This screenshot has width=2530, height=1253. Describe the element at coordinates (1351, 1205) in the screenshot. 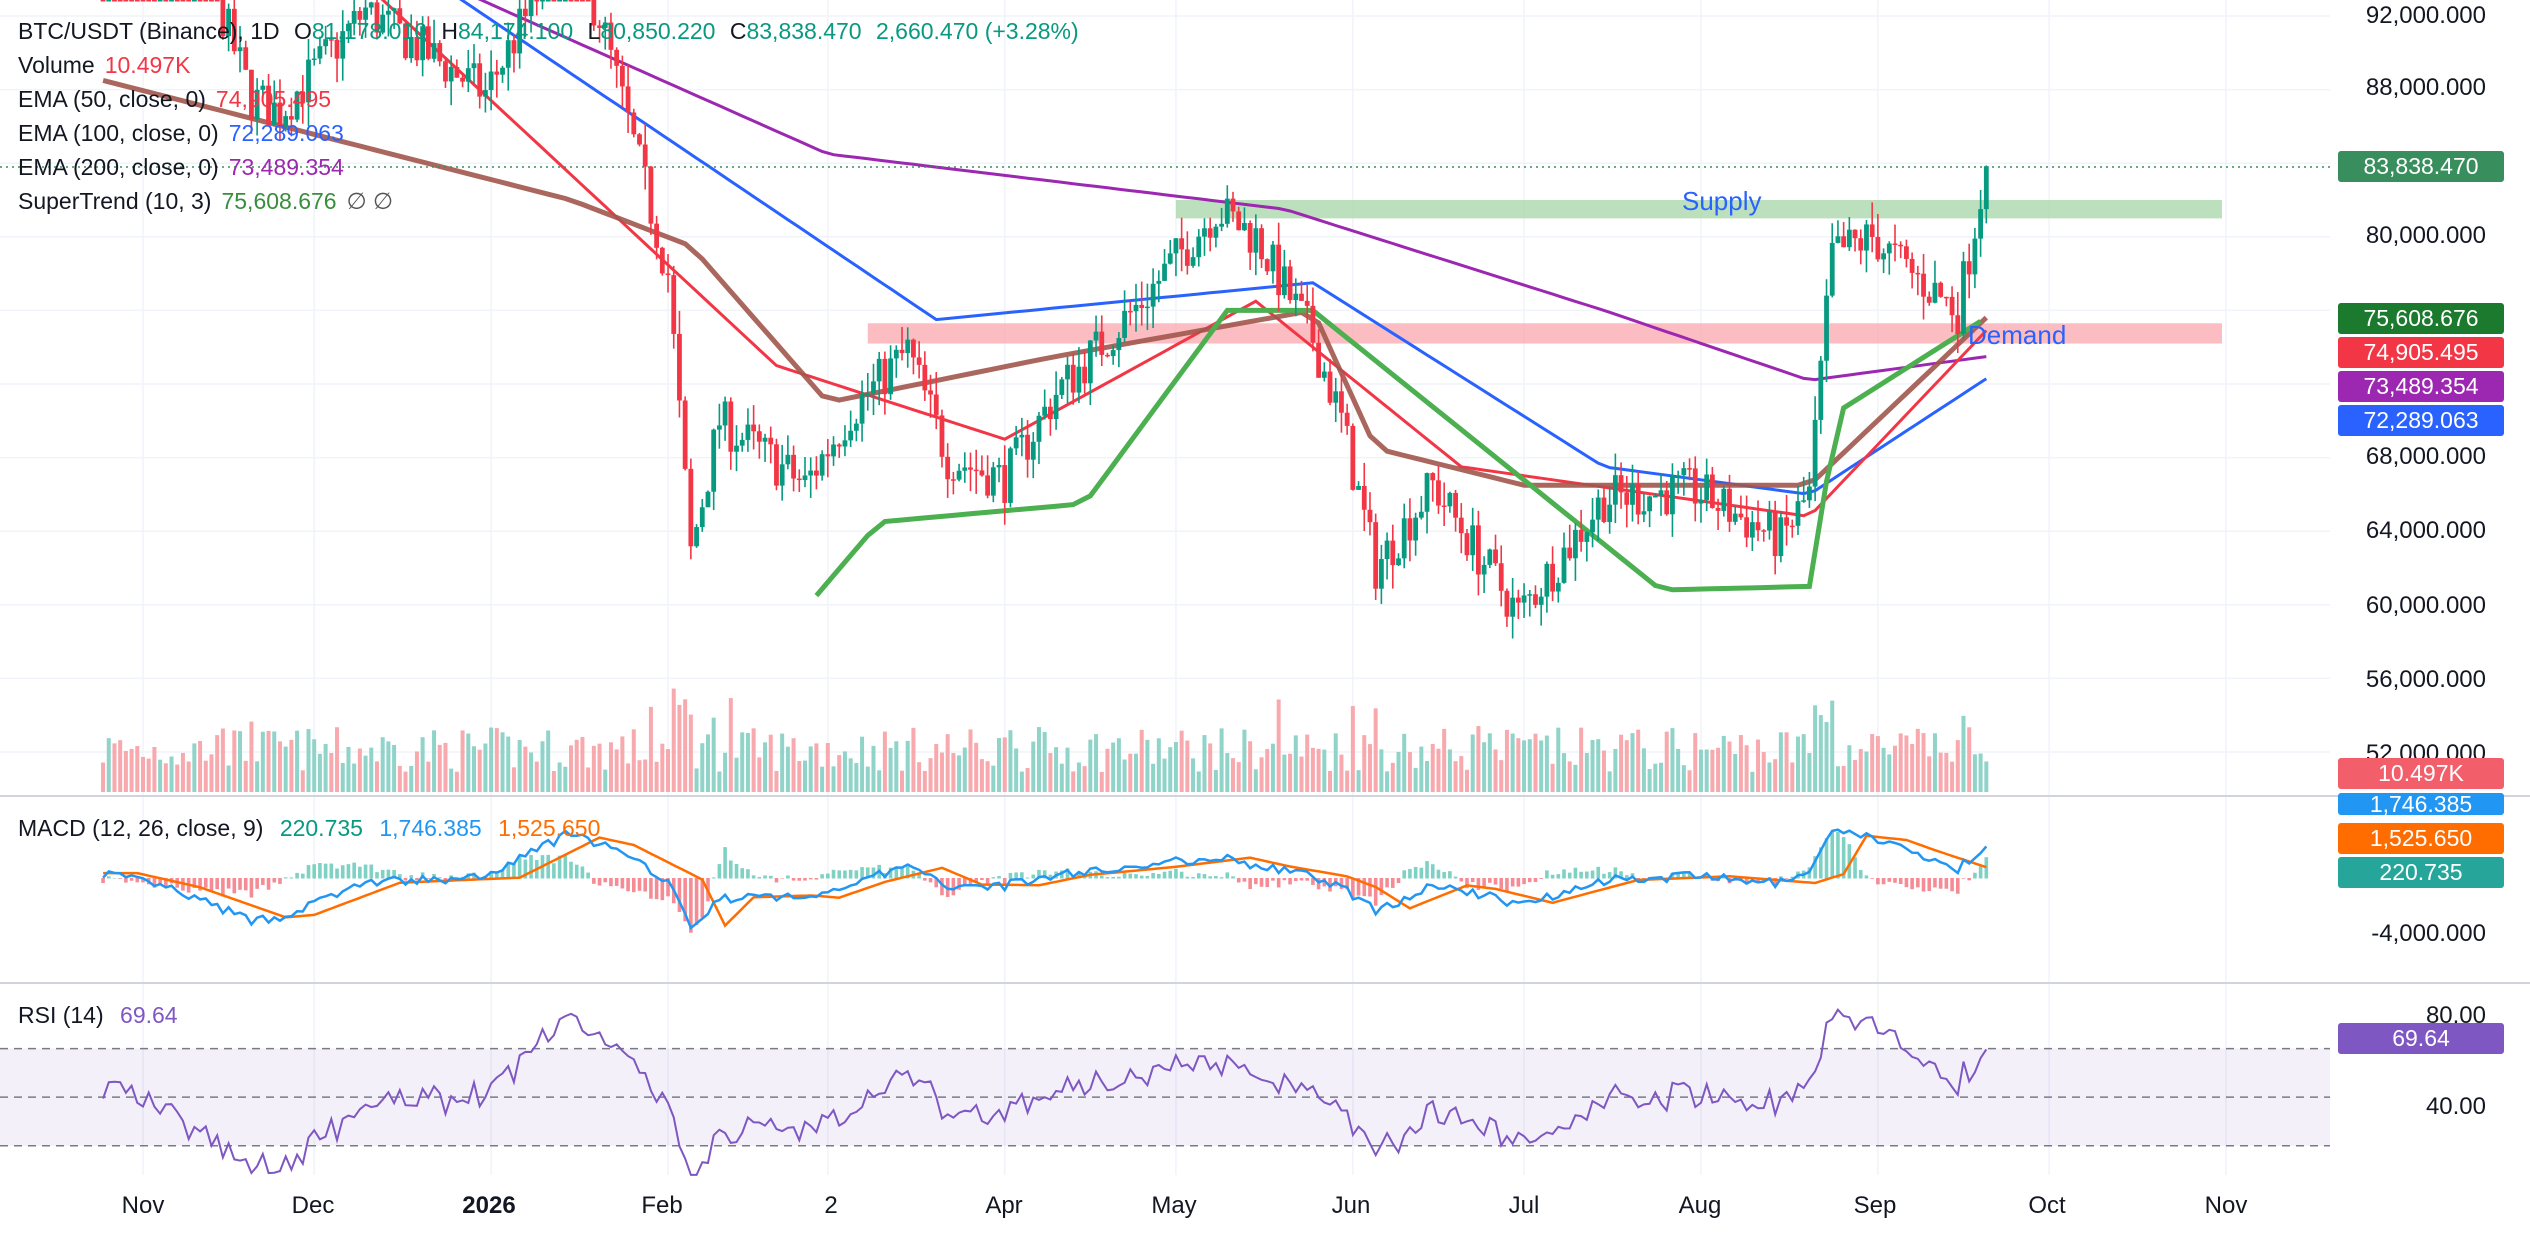

I see `time-axis-label: Jun` at that location.